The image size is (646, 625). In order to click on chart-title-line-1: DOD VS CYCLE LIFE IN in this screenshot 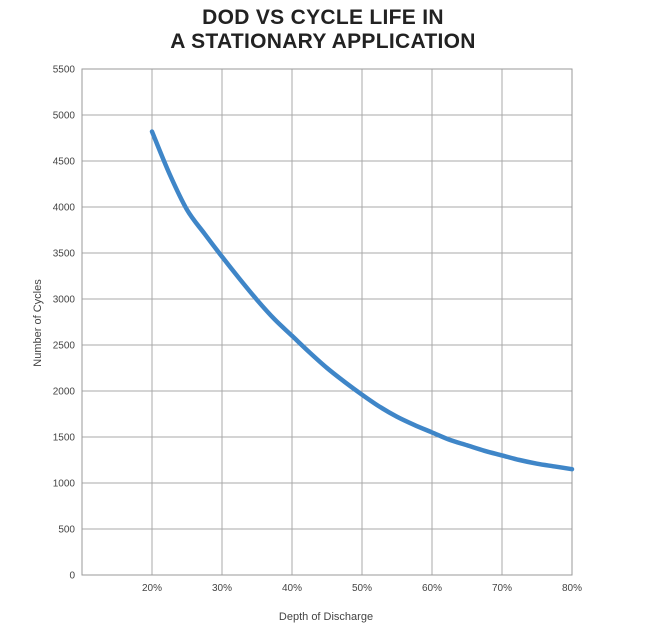, I will do `click(323, 17)`.